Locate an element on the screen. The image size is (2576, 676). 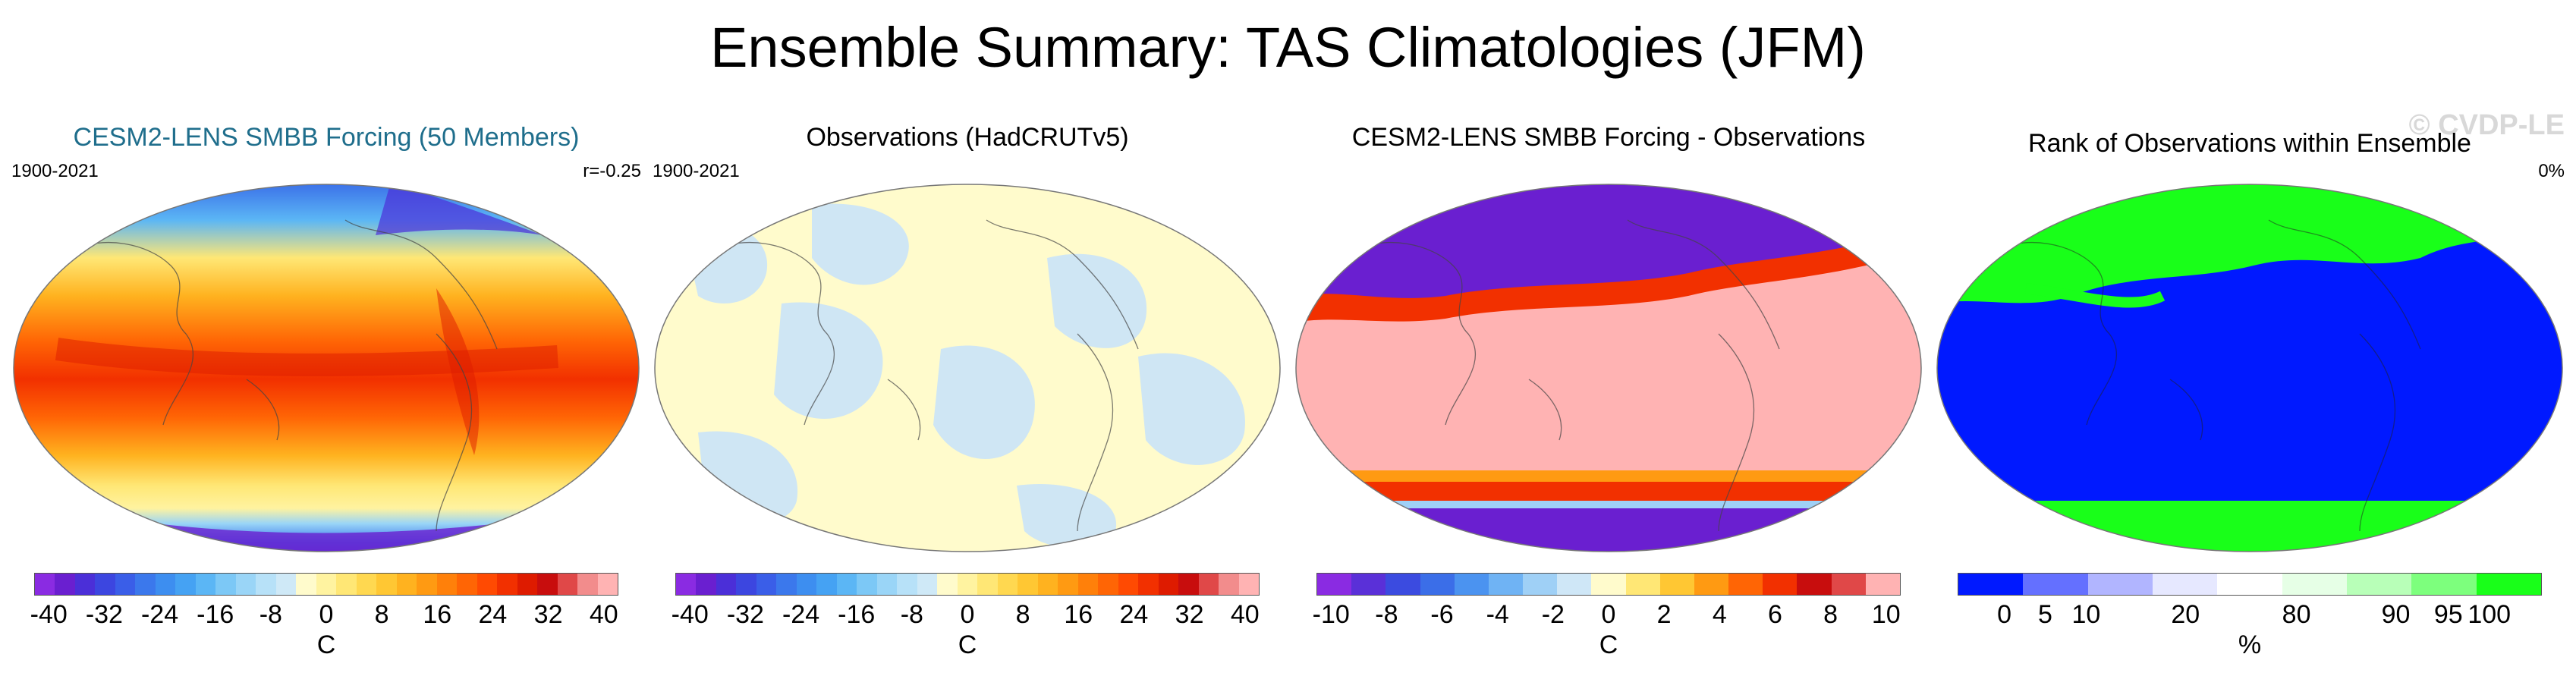
colorbar-ticks: -10 -8 -6 -4 -2 0 2 4 6 8 10 is located at coordinates (1606, 614).